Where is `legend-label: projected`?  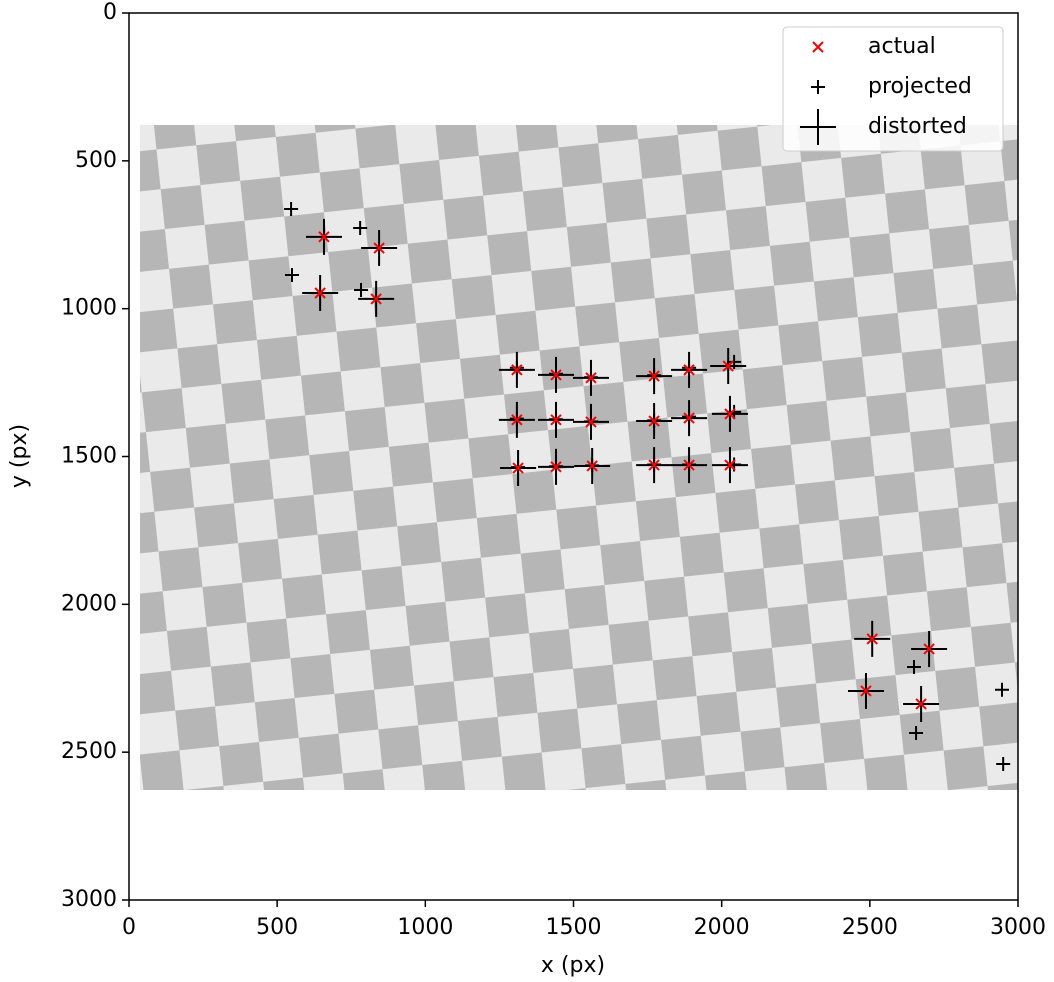
legend-label: projected is located at coordinates (920, 86).